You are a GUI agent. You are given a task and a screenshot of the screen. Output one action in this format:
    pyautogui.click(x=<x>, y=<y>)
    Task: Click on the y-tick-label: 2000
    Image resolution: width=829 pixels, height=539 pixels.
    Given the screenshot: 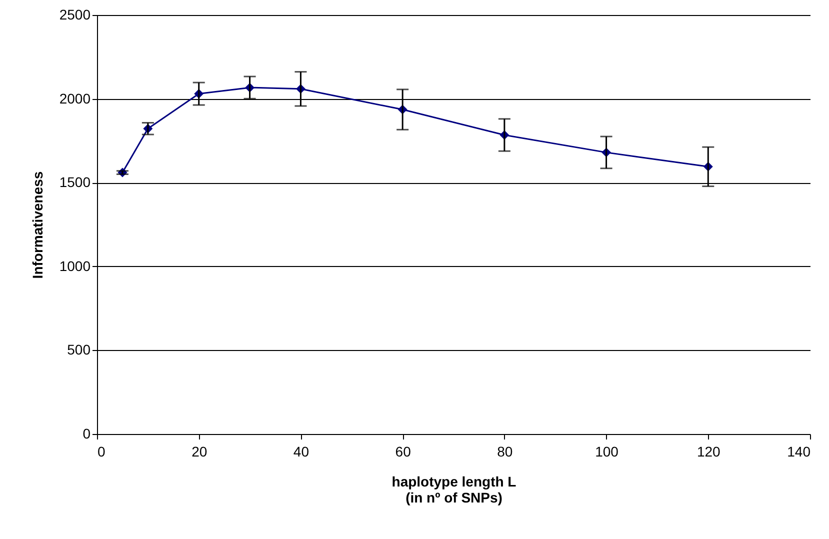 What is the action you would take?
    pyautogui.click(x=75, y=98)
    